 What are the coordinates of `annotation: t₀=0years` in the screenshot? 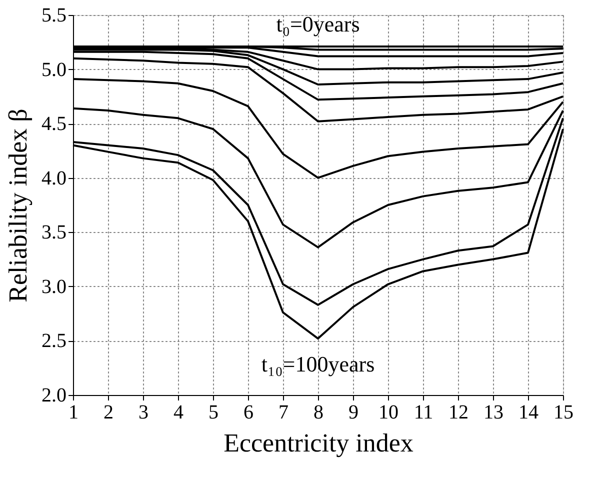 It's located at (318, 23).